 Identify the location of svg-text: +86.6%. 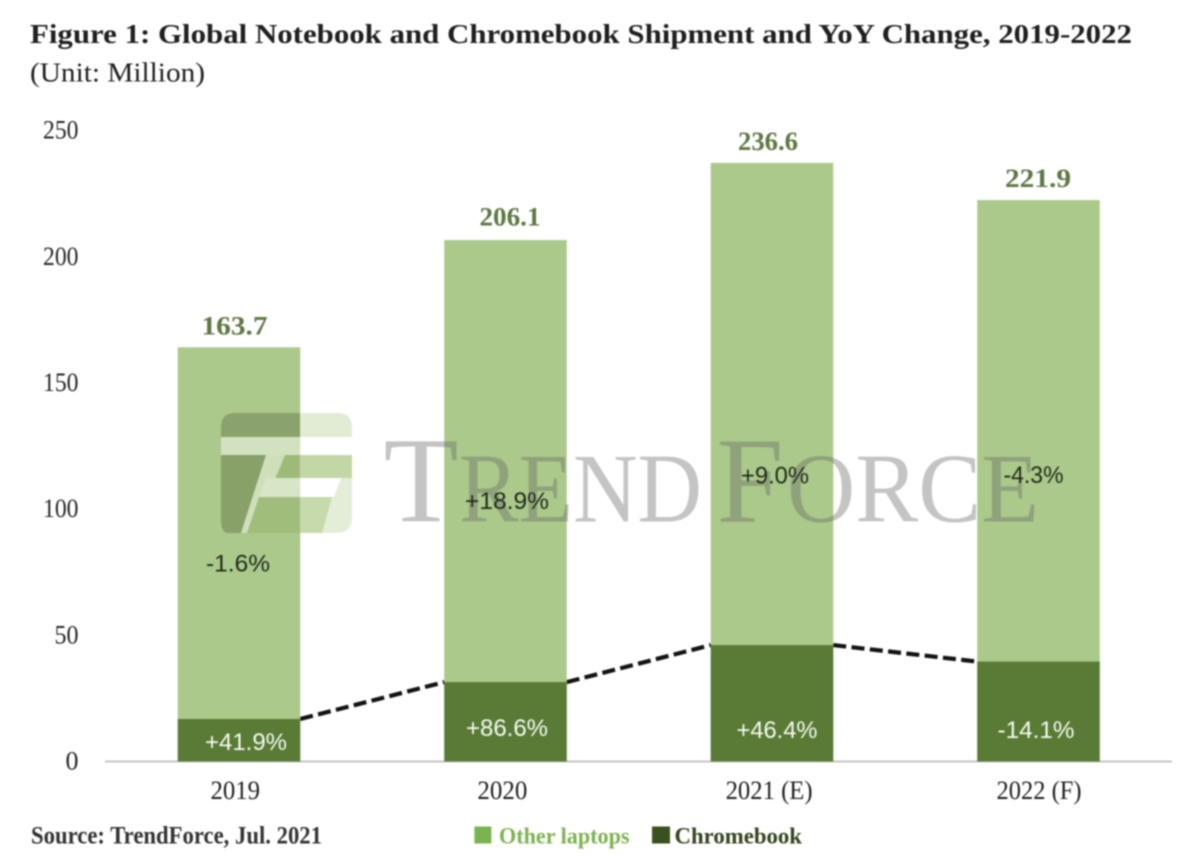
(507, 728).